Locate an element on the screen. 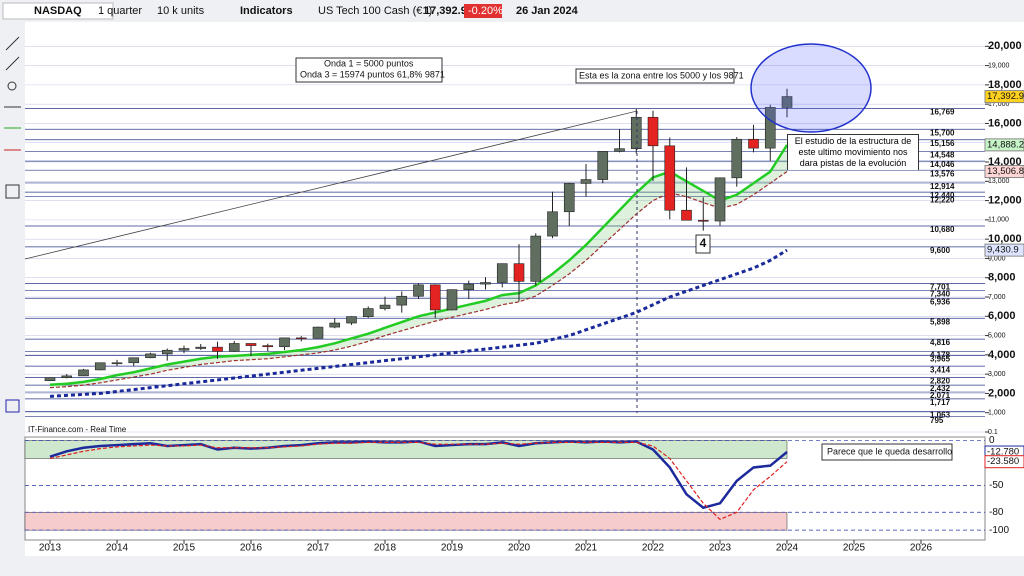 Image resolution: width=1024 pixels, height=576 pixels. y-tick-label: 12,000 is located at coordinates (1005, 200).